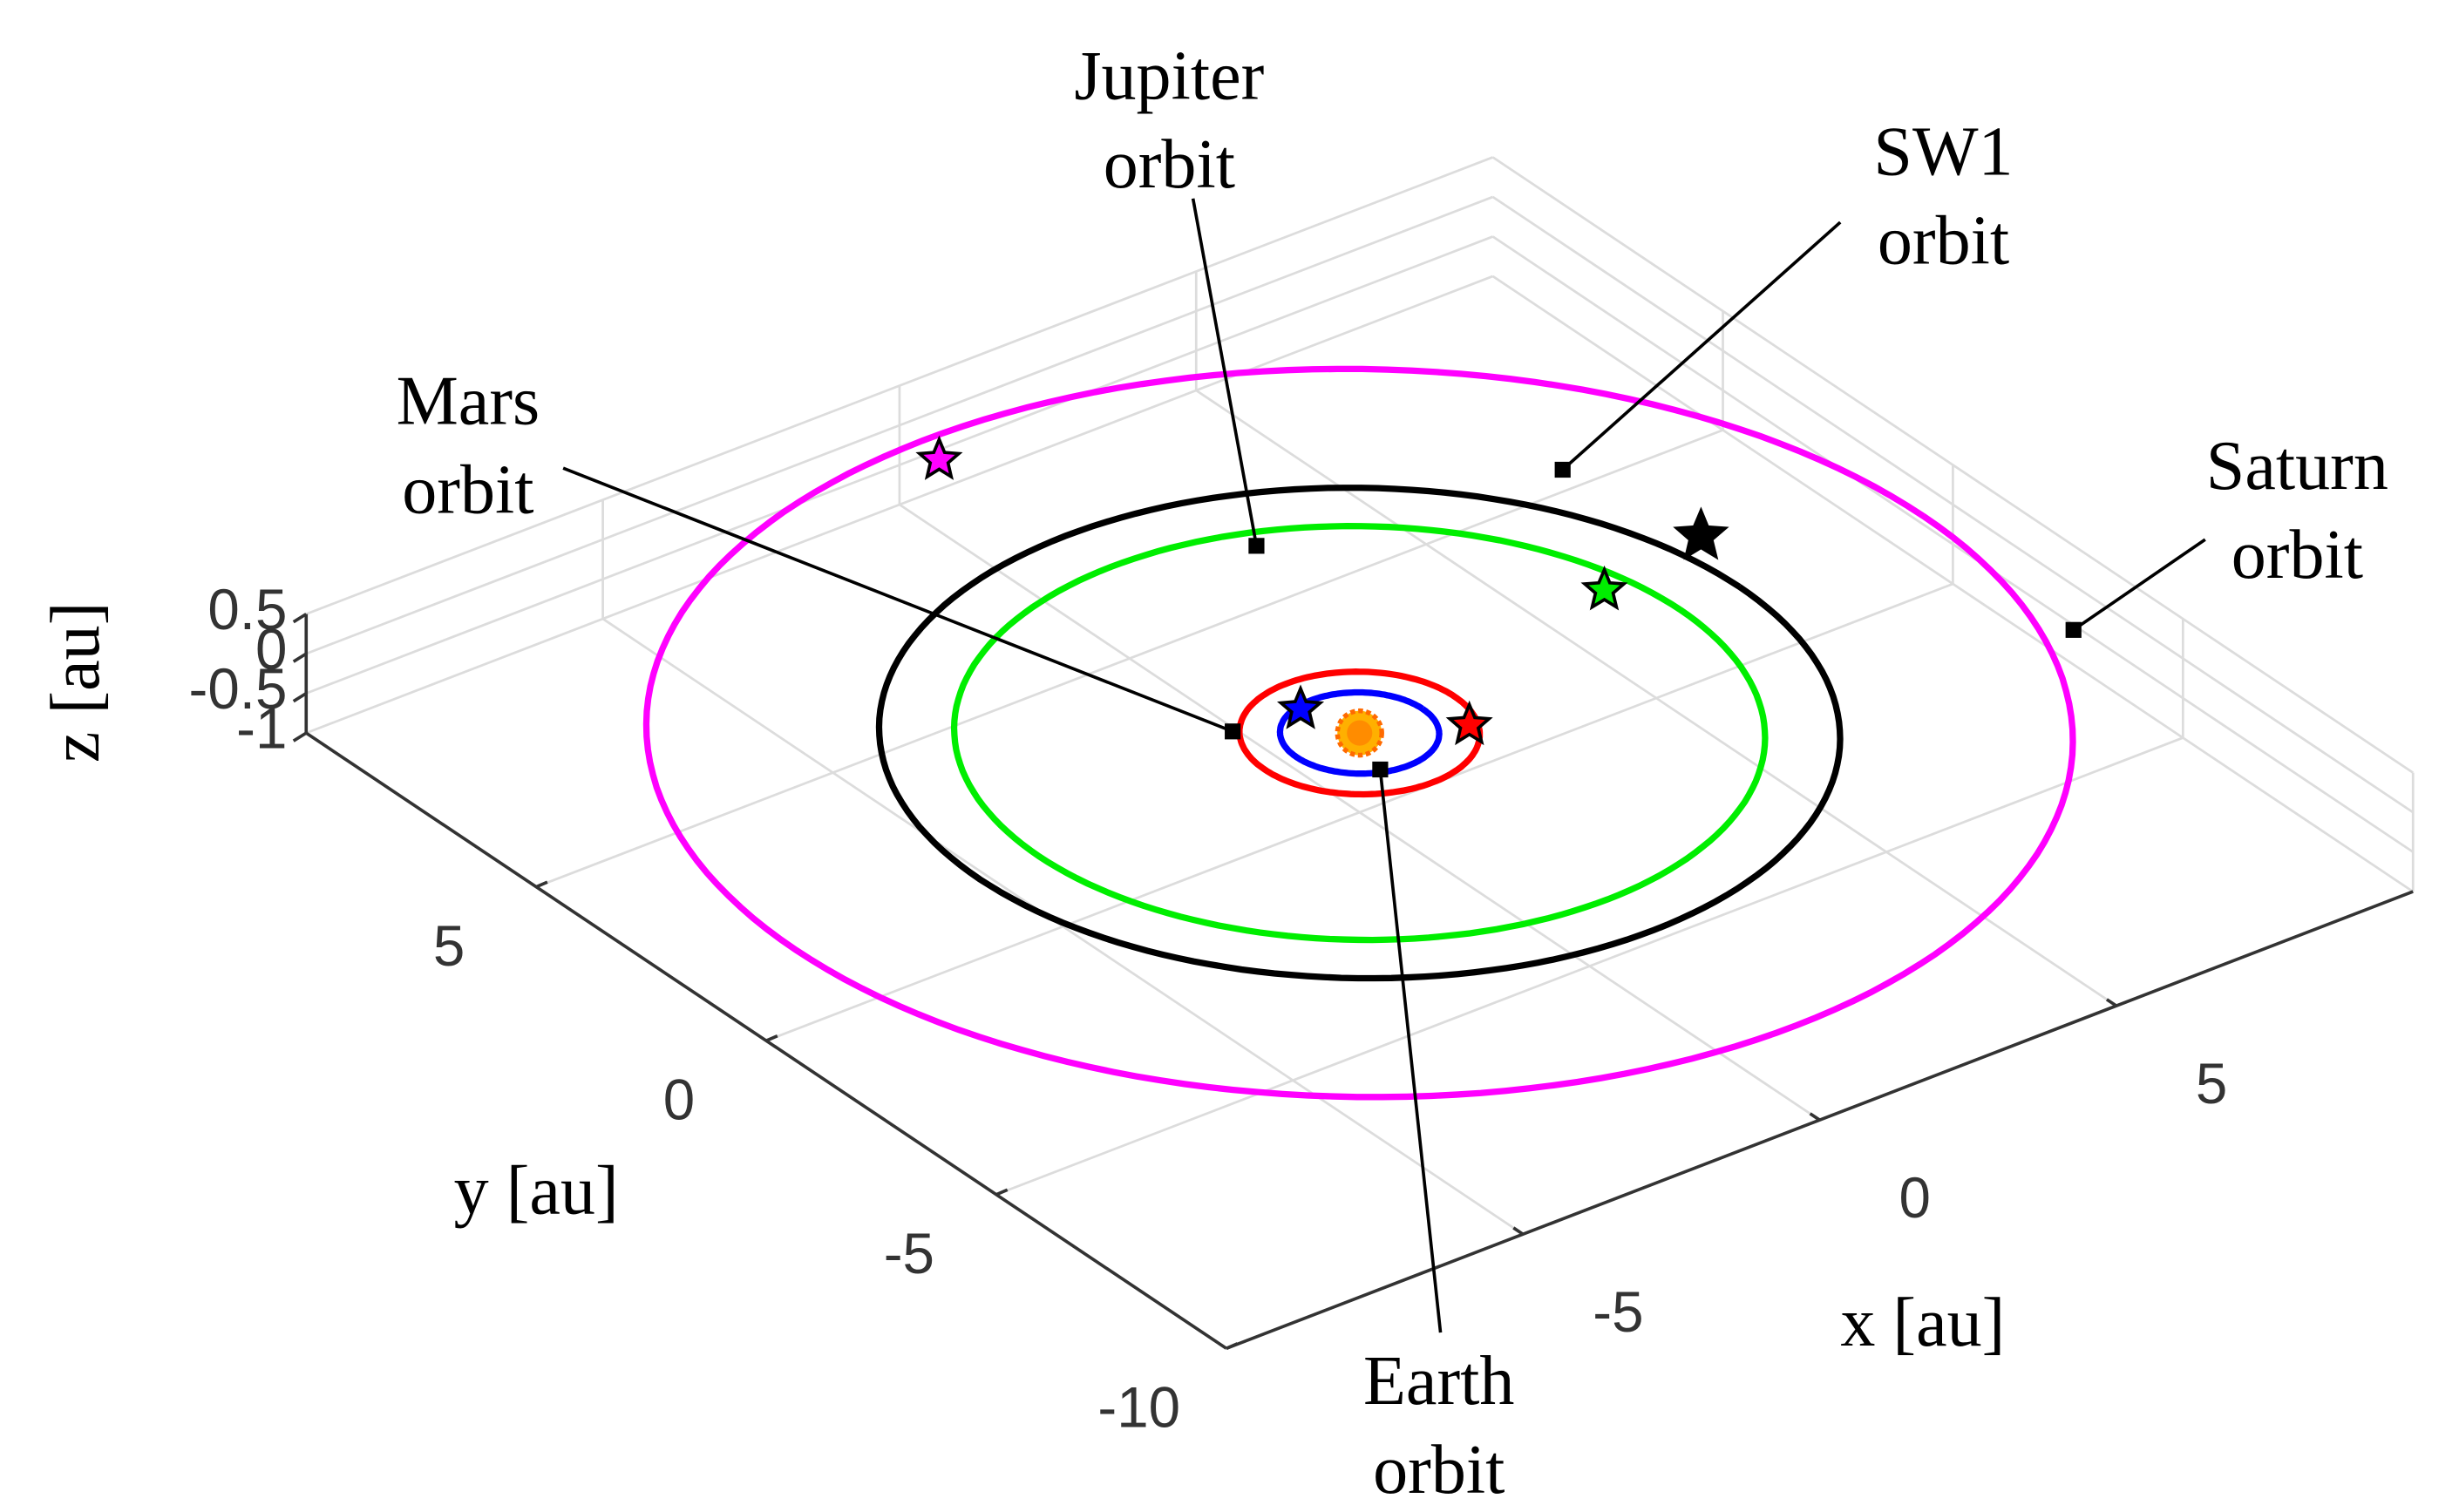  What do you see at coordinates (909, 1253) in the screenshot?
I see `y-tick-label: -5` at bounding box center [909, 1253].